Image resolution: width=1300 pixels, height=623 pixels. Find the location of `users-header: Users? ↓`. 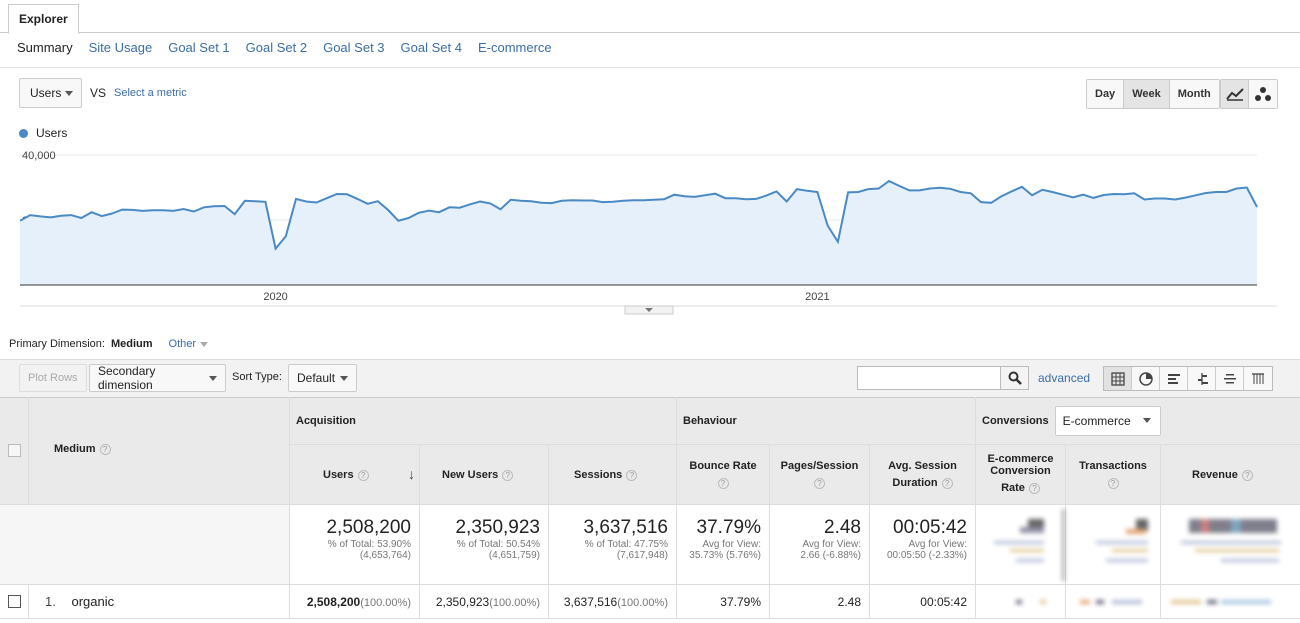

users-header: Users? ↓ is located at coordinates (355, 475).